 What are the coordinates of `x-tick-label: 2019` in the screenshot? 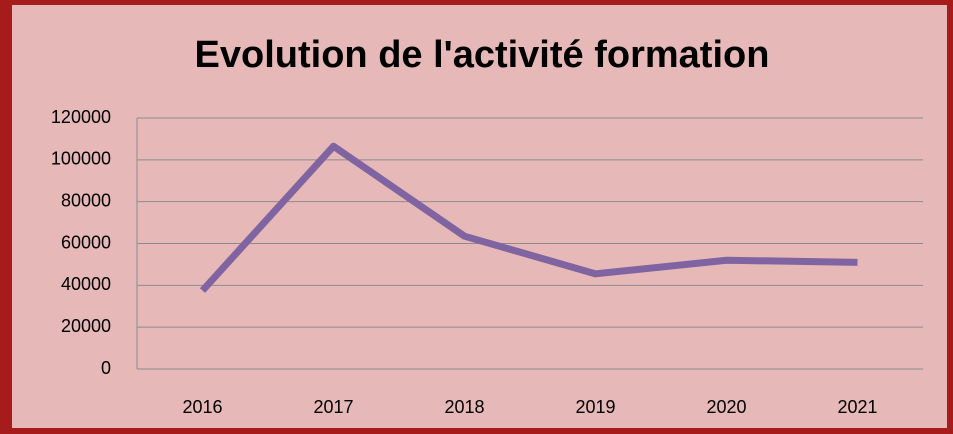 It's located at (595, 407).